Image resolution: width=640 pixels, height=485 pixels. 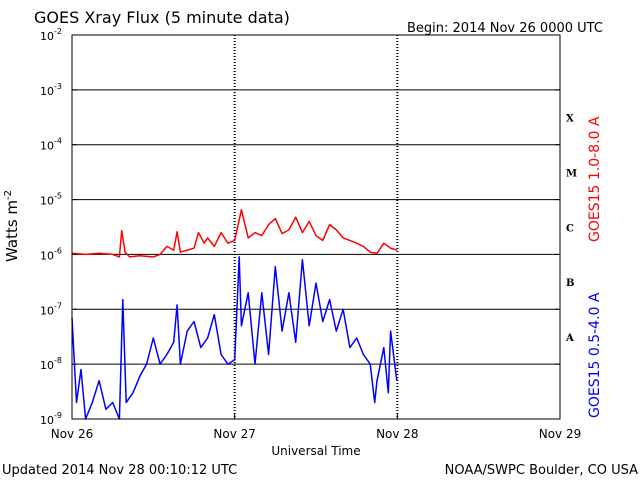 What do you see at coordinates (570, 119) in the screenshot?
I see `flare-class-x: X` at bounding box center [570, 119].